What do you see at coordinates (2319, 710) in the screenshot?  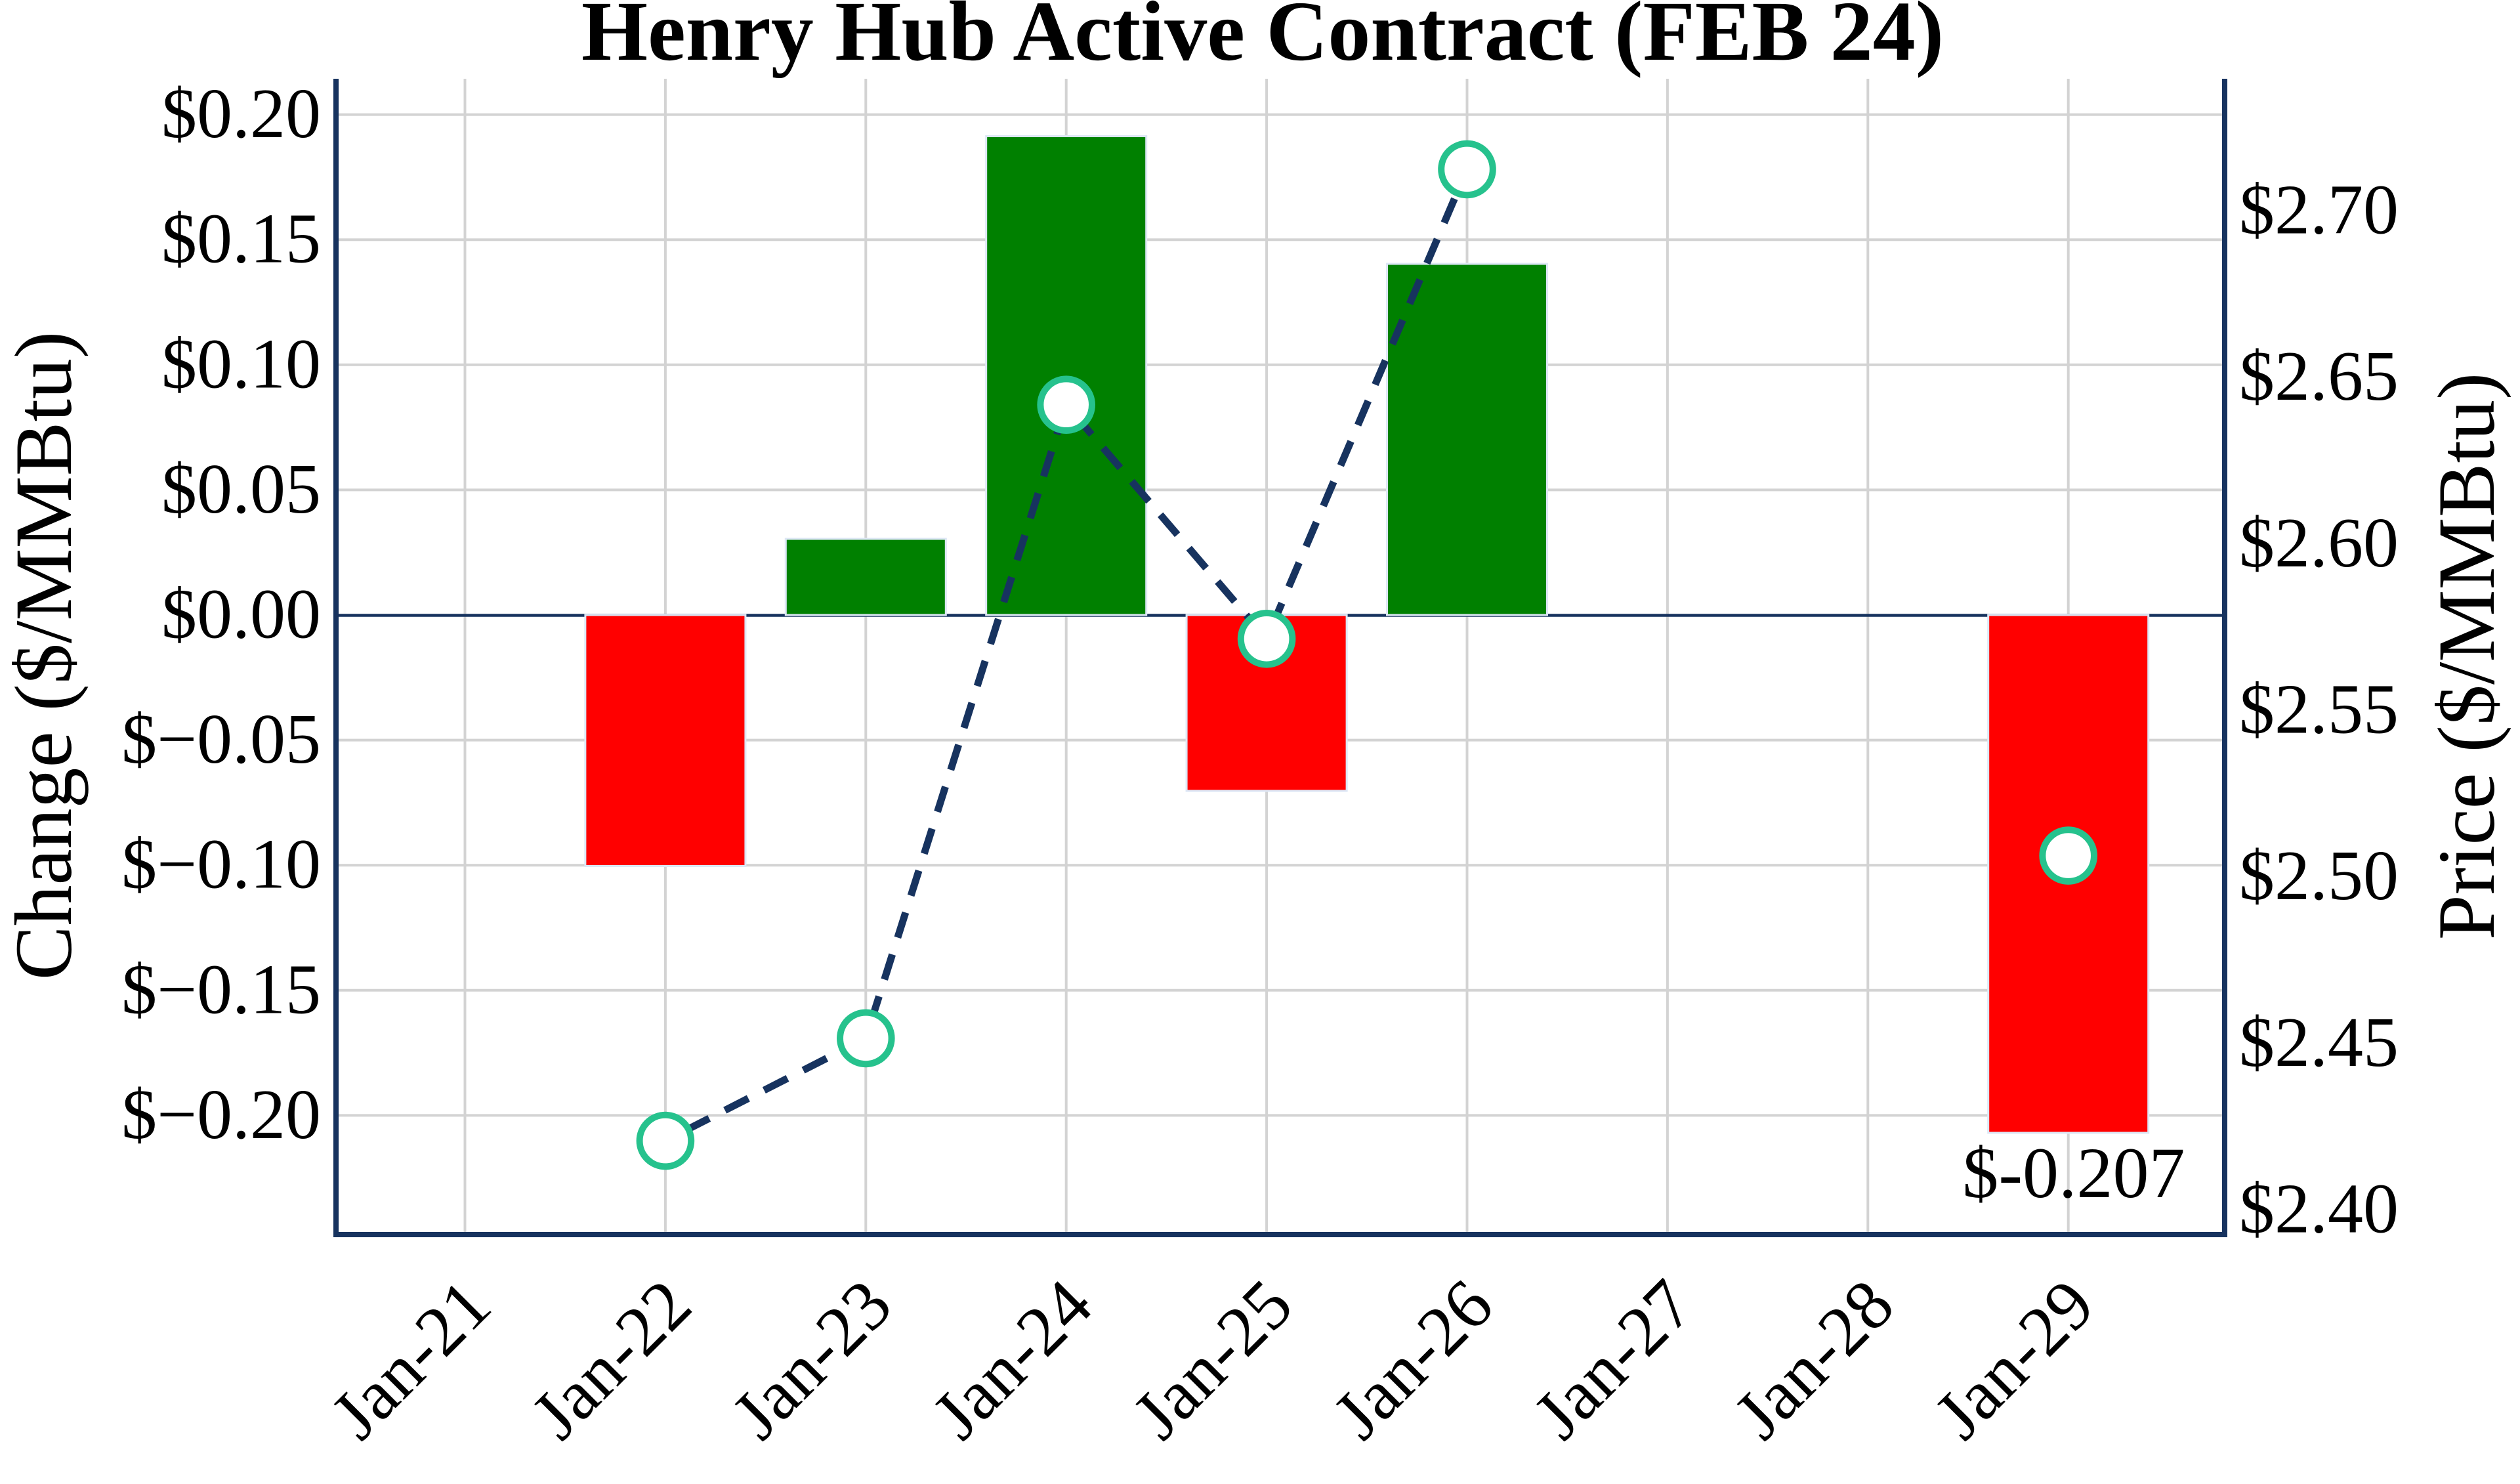 I see `svg-text: $2.55` at bounding box center [2319, 710].